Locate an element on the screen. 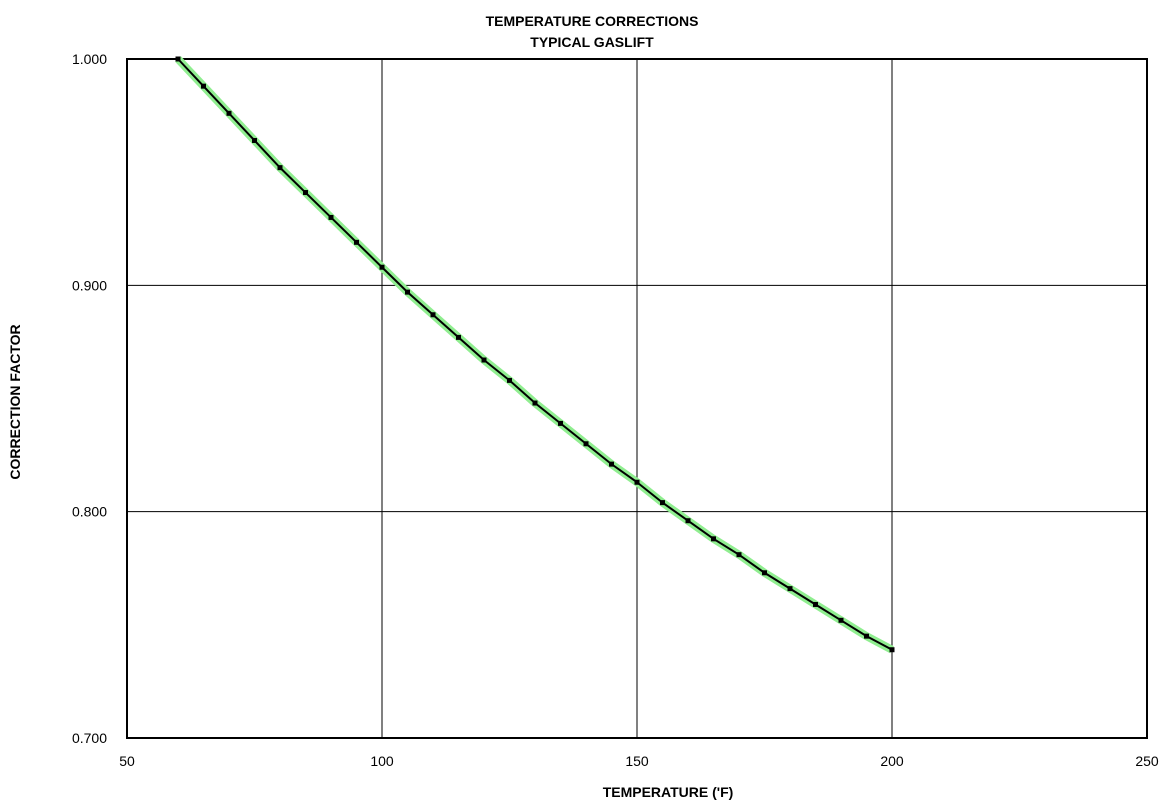 The height and width of the screenshot is (809, 1171). x-axis-label: TEMPERATURE ('F) is located at coordinates (668, 792).